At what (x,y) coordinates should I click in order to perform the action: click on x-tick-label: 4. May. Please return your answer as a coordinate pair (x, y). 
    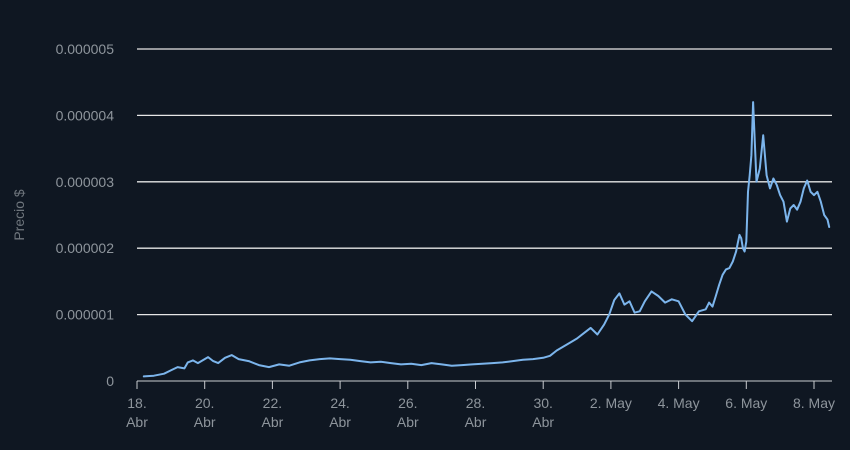
    Looking at the image, I should click on (679, 403).